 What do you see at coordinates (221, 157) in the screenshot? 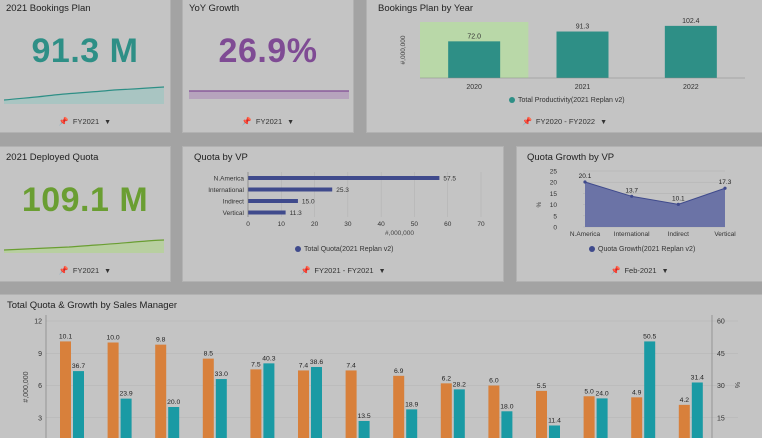
I see `chart-title: Quota by VP` at bounding box center [221, 157].